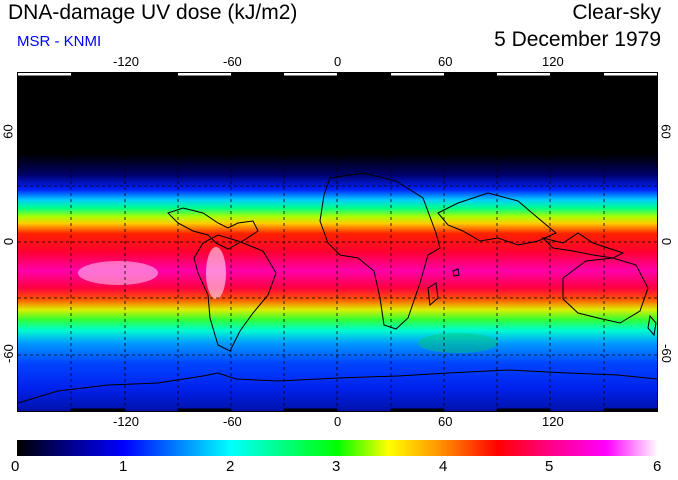 This screenshot has width=678, height=480. I want to click on date-label: 5 December 1979, so click(577, 39).